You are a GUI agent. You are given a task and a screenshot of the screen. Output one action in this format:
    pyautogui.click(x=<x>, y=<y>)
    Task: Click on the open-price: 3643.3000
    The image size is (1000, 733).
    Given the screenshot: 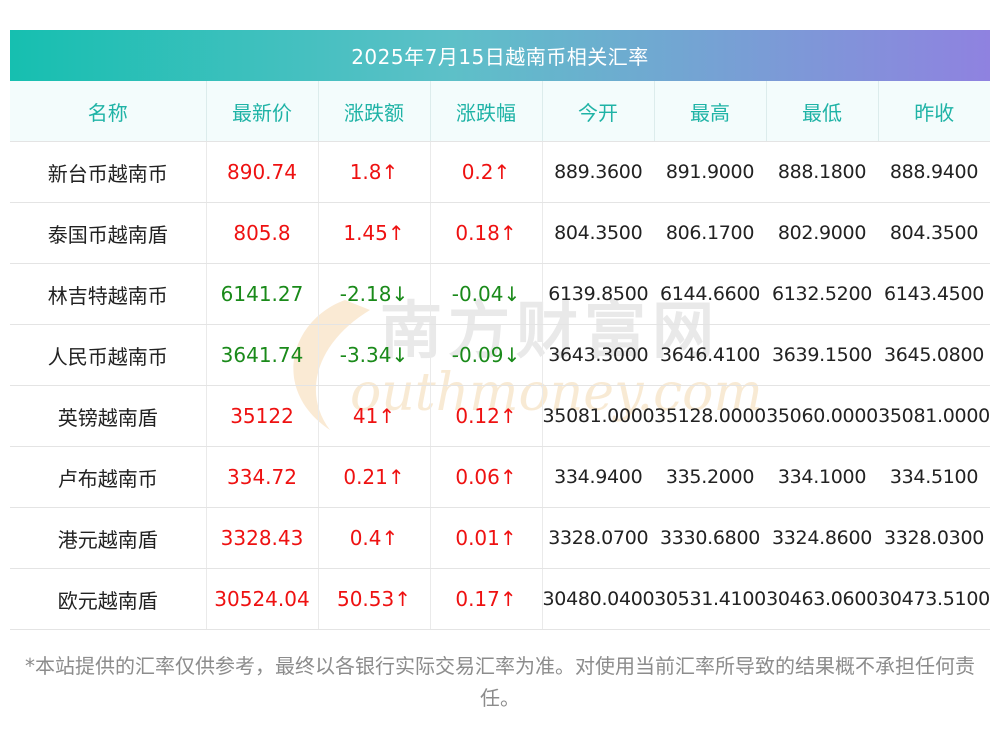 What is the action you would take?
    pyautogui.click(x=598, y=355)
    